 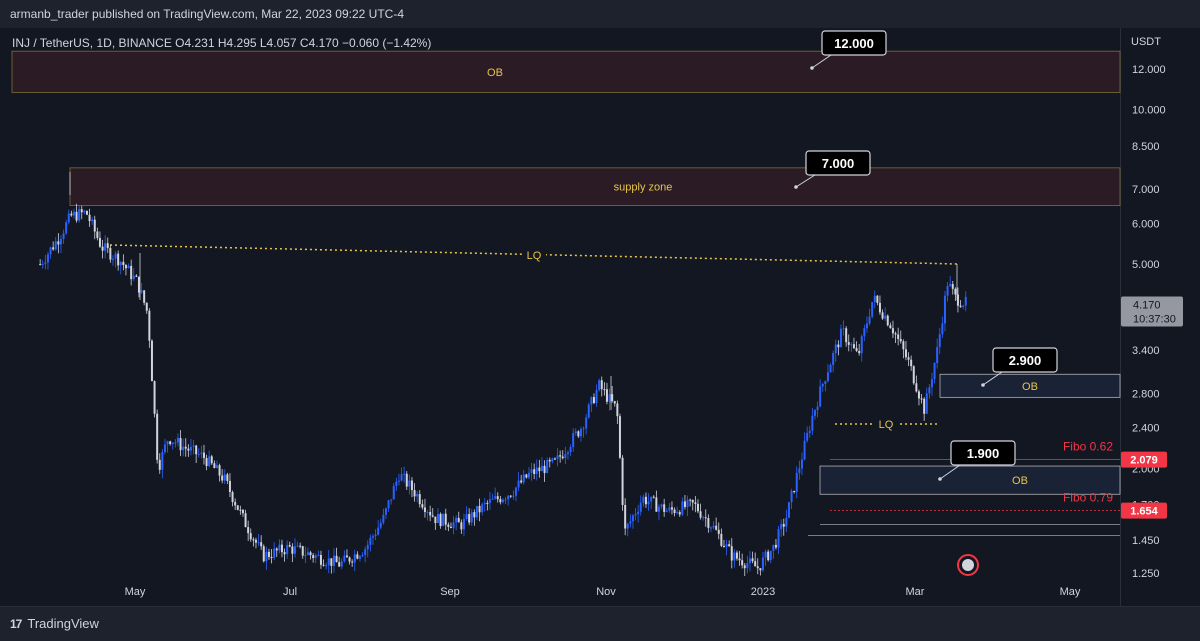 What do you see at coordinates (1146, 541) in the screenshot?
I see `y-tick-label: 1.450` at bounding box center [1146, 541].